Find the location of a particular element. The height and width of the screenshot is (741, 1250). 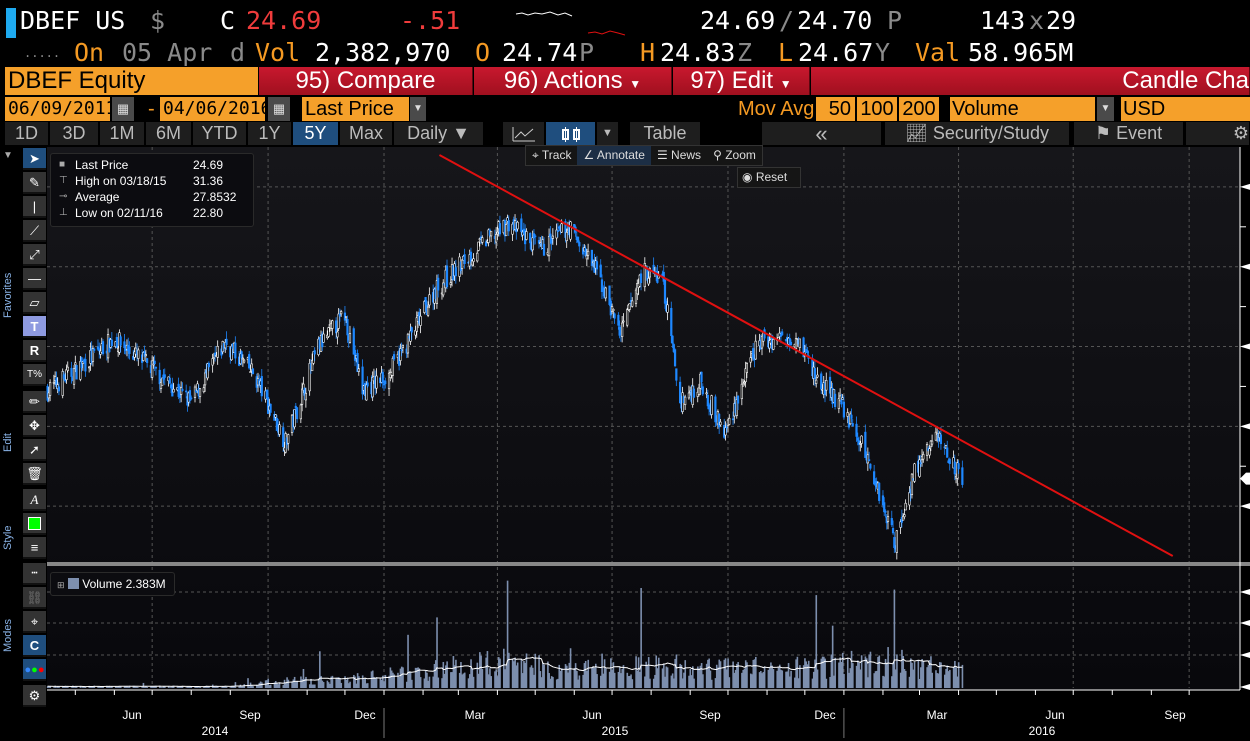

ma-100-input: 100 is located at coordinates (877, 109).